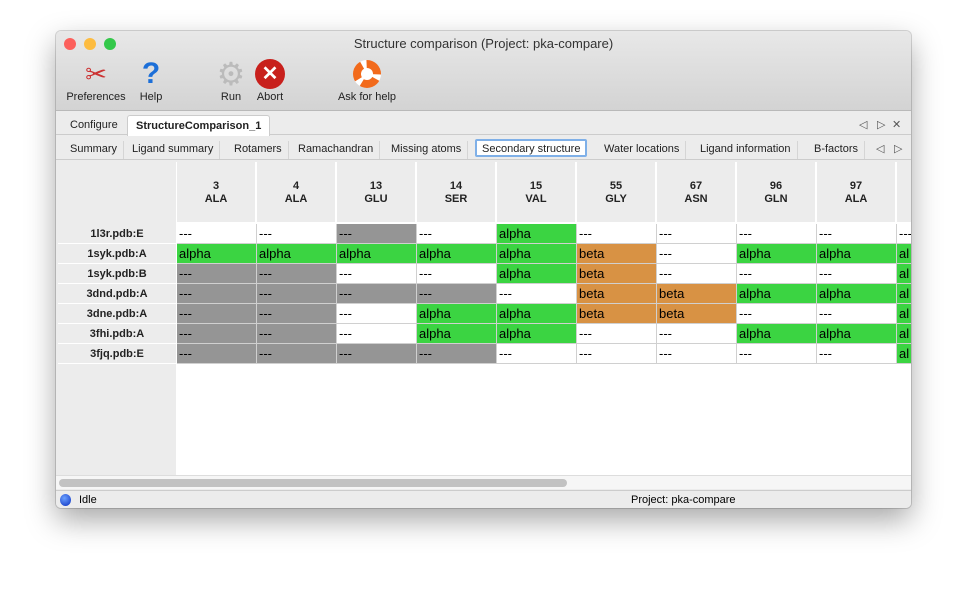  I want to click on row-header: 1syk.pdb:A, so click(117, 254).